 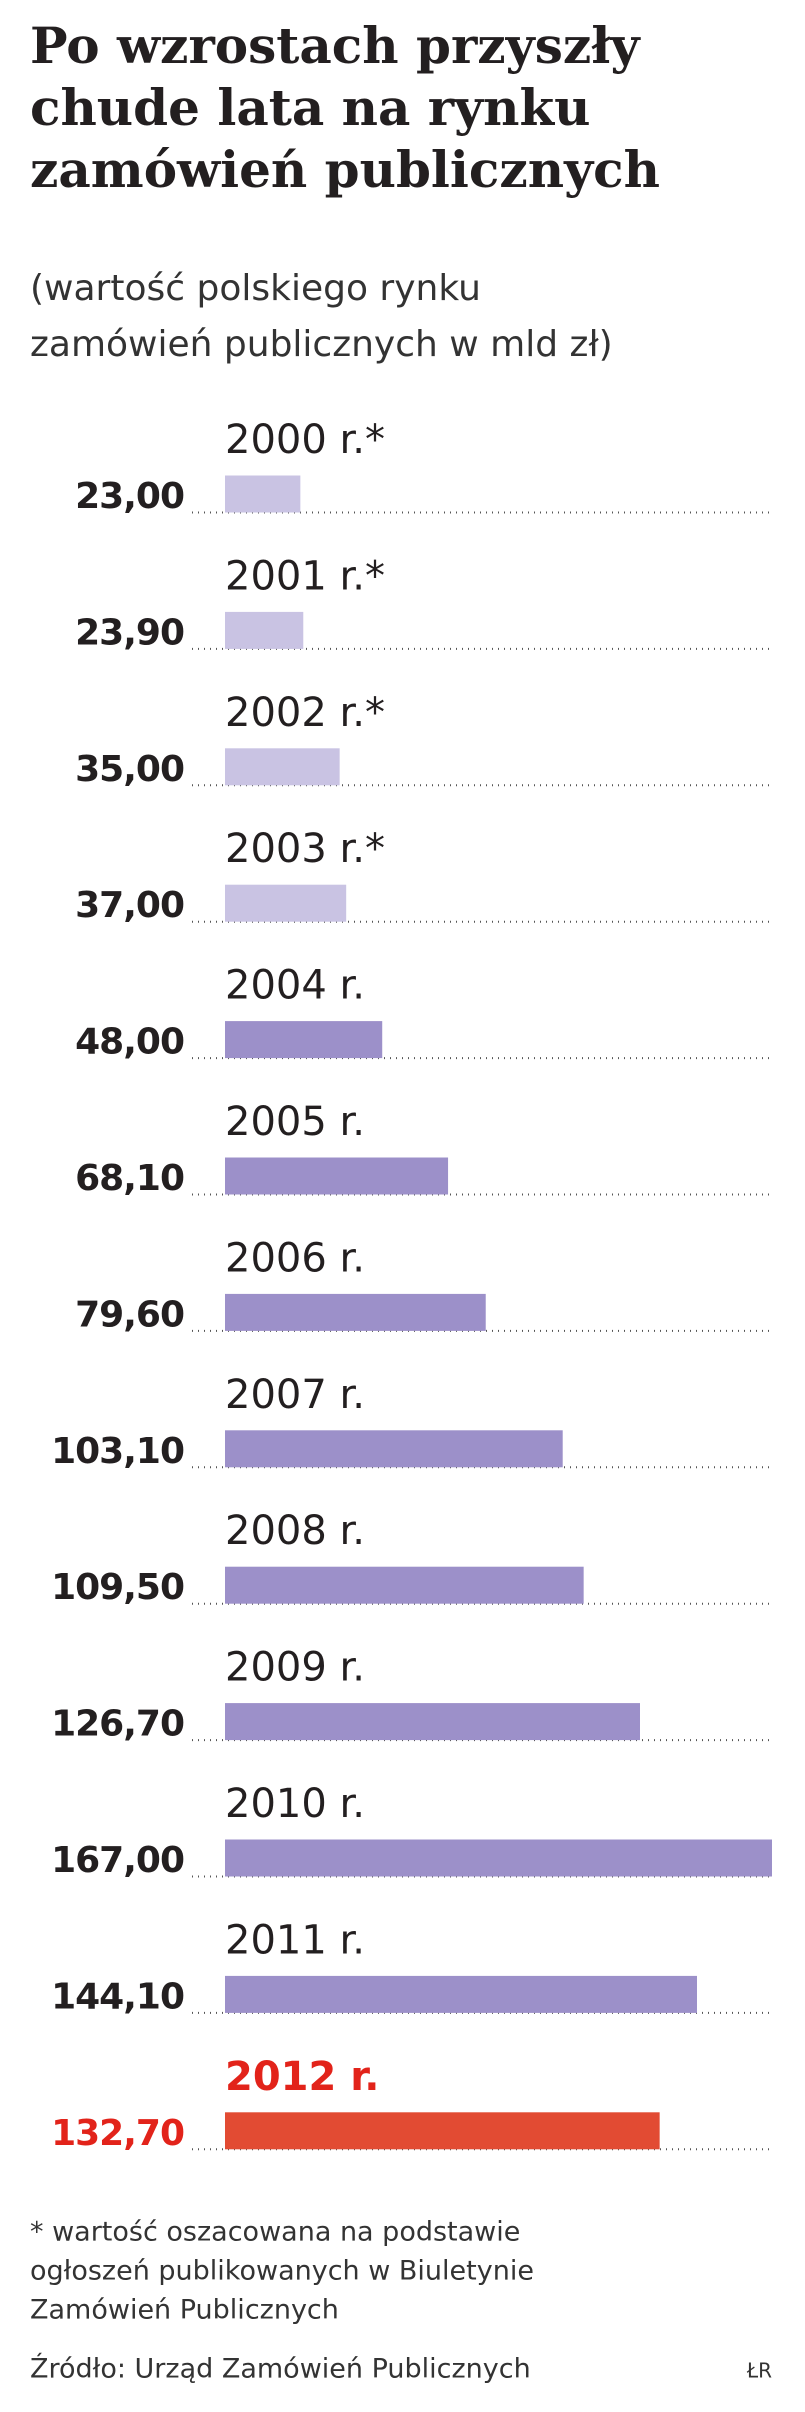 I want to click on chart-title: Po wzrostach przyszły, so click(x=336, y=45).